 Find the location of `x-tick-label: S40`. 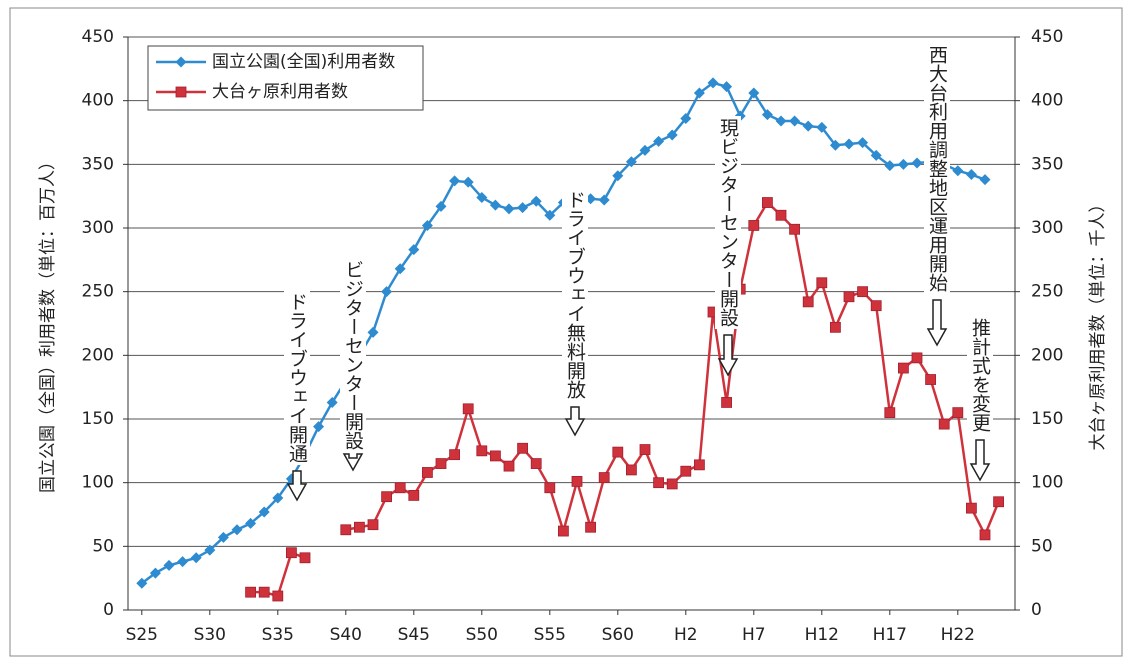

x-tick-label: S40 is located at coordinates (346, 635).